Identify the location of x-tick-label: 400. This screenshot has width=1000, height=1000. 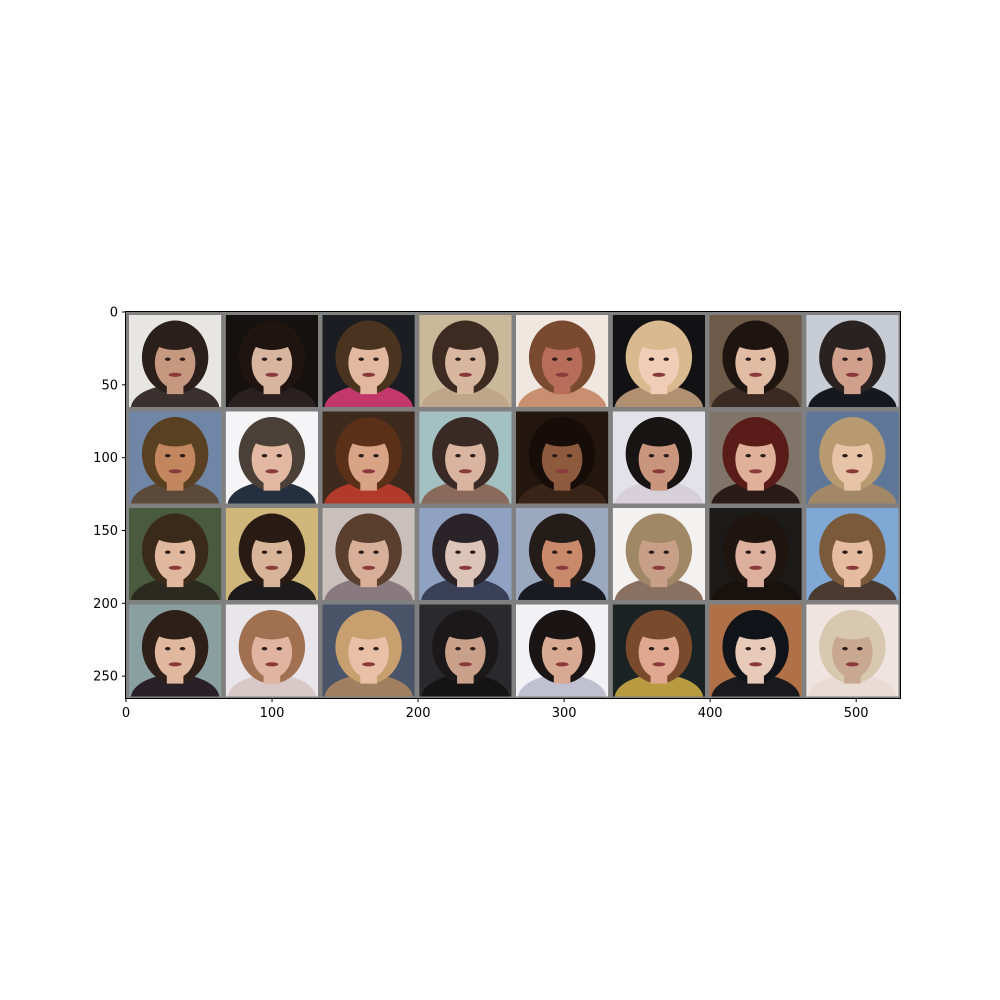
(710, 713).